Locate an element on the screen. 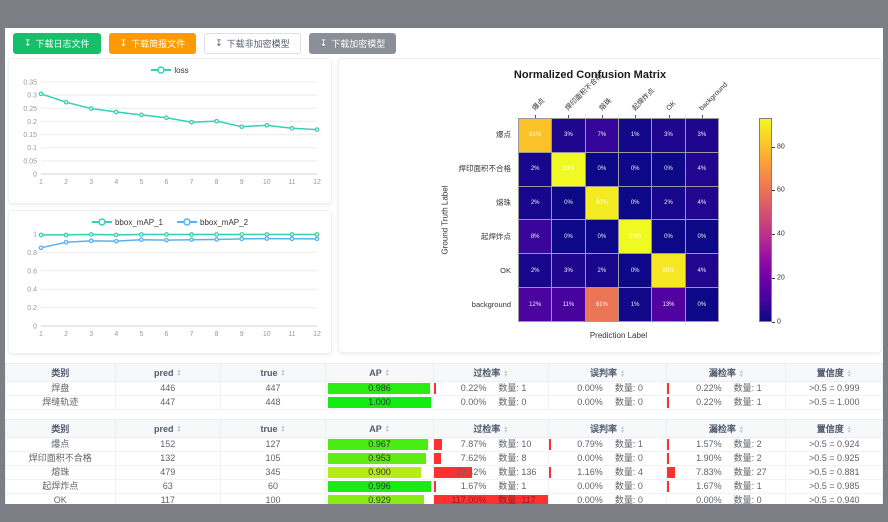  matrix-col-tick is located at coordinates (669, 116).